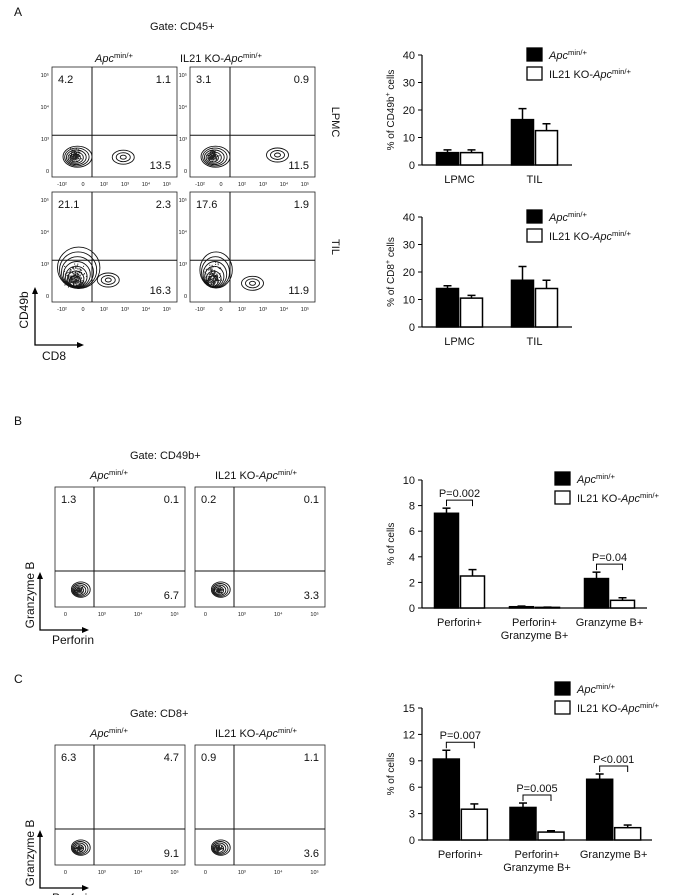 This screenshot has height=895, width=700. What do you see at coordinates (108, 733) in the screenshot?
I see `column-header: Apcmin/+` at bounding box center [108, 733].